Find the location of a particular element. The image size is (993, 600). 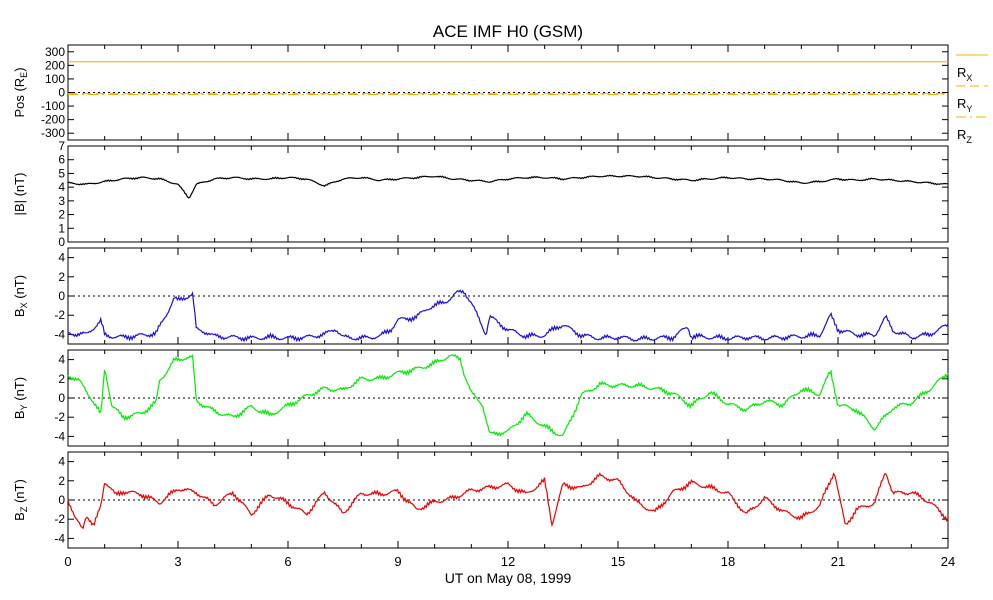

y-axis-label: BZ (nT) is located at coordinates (20, 500).